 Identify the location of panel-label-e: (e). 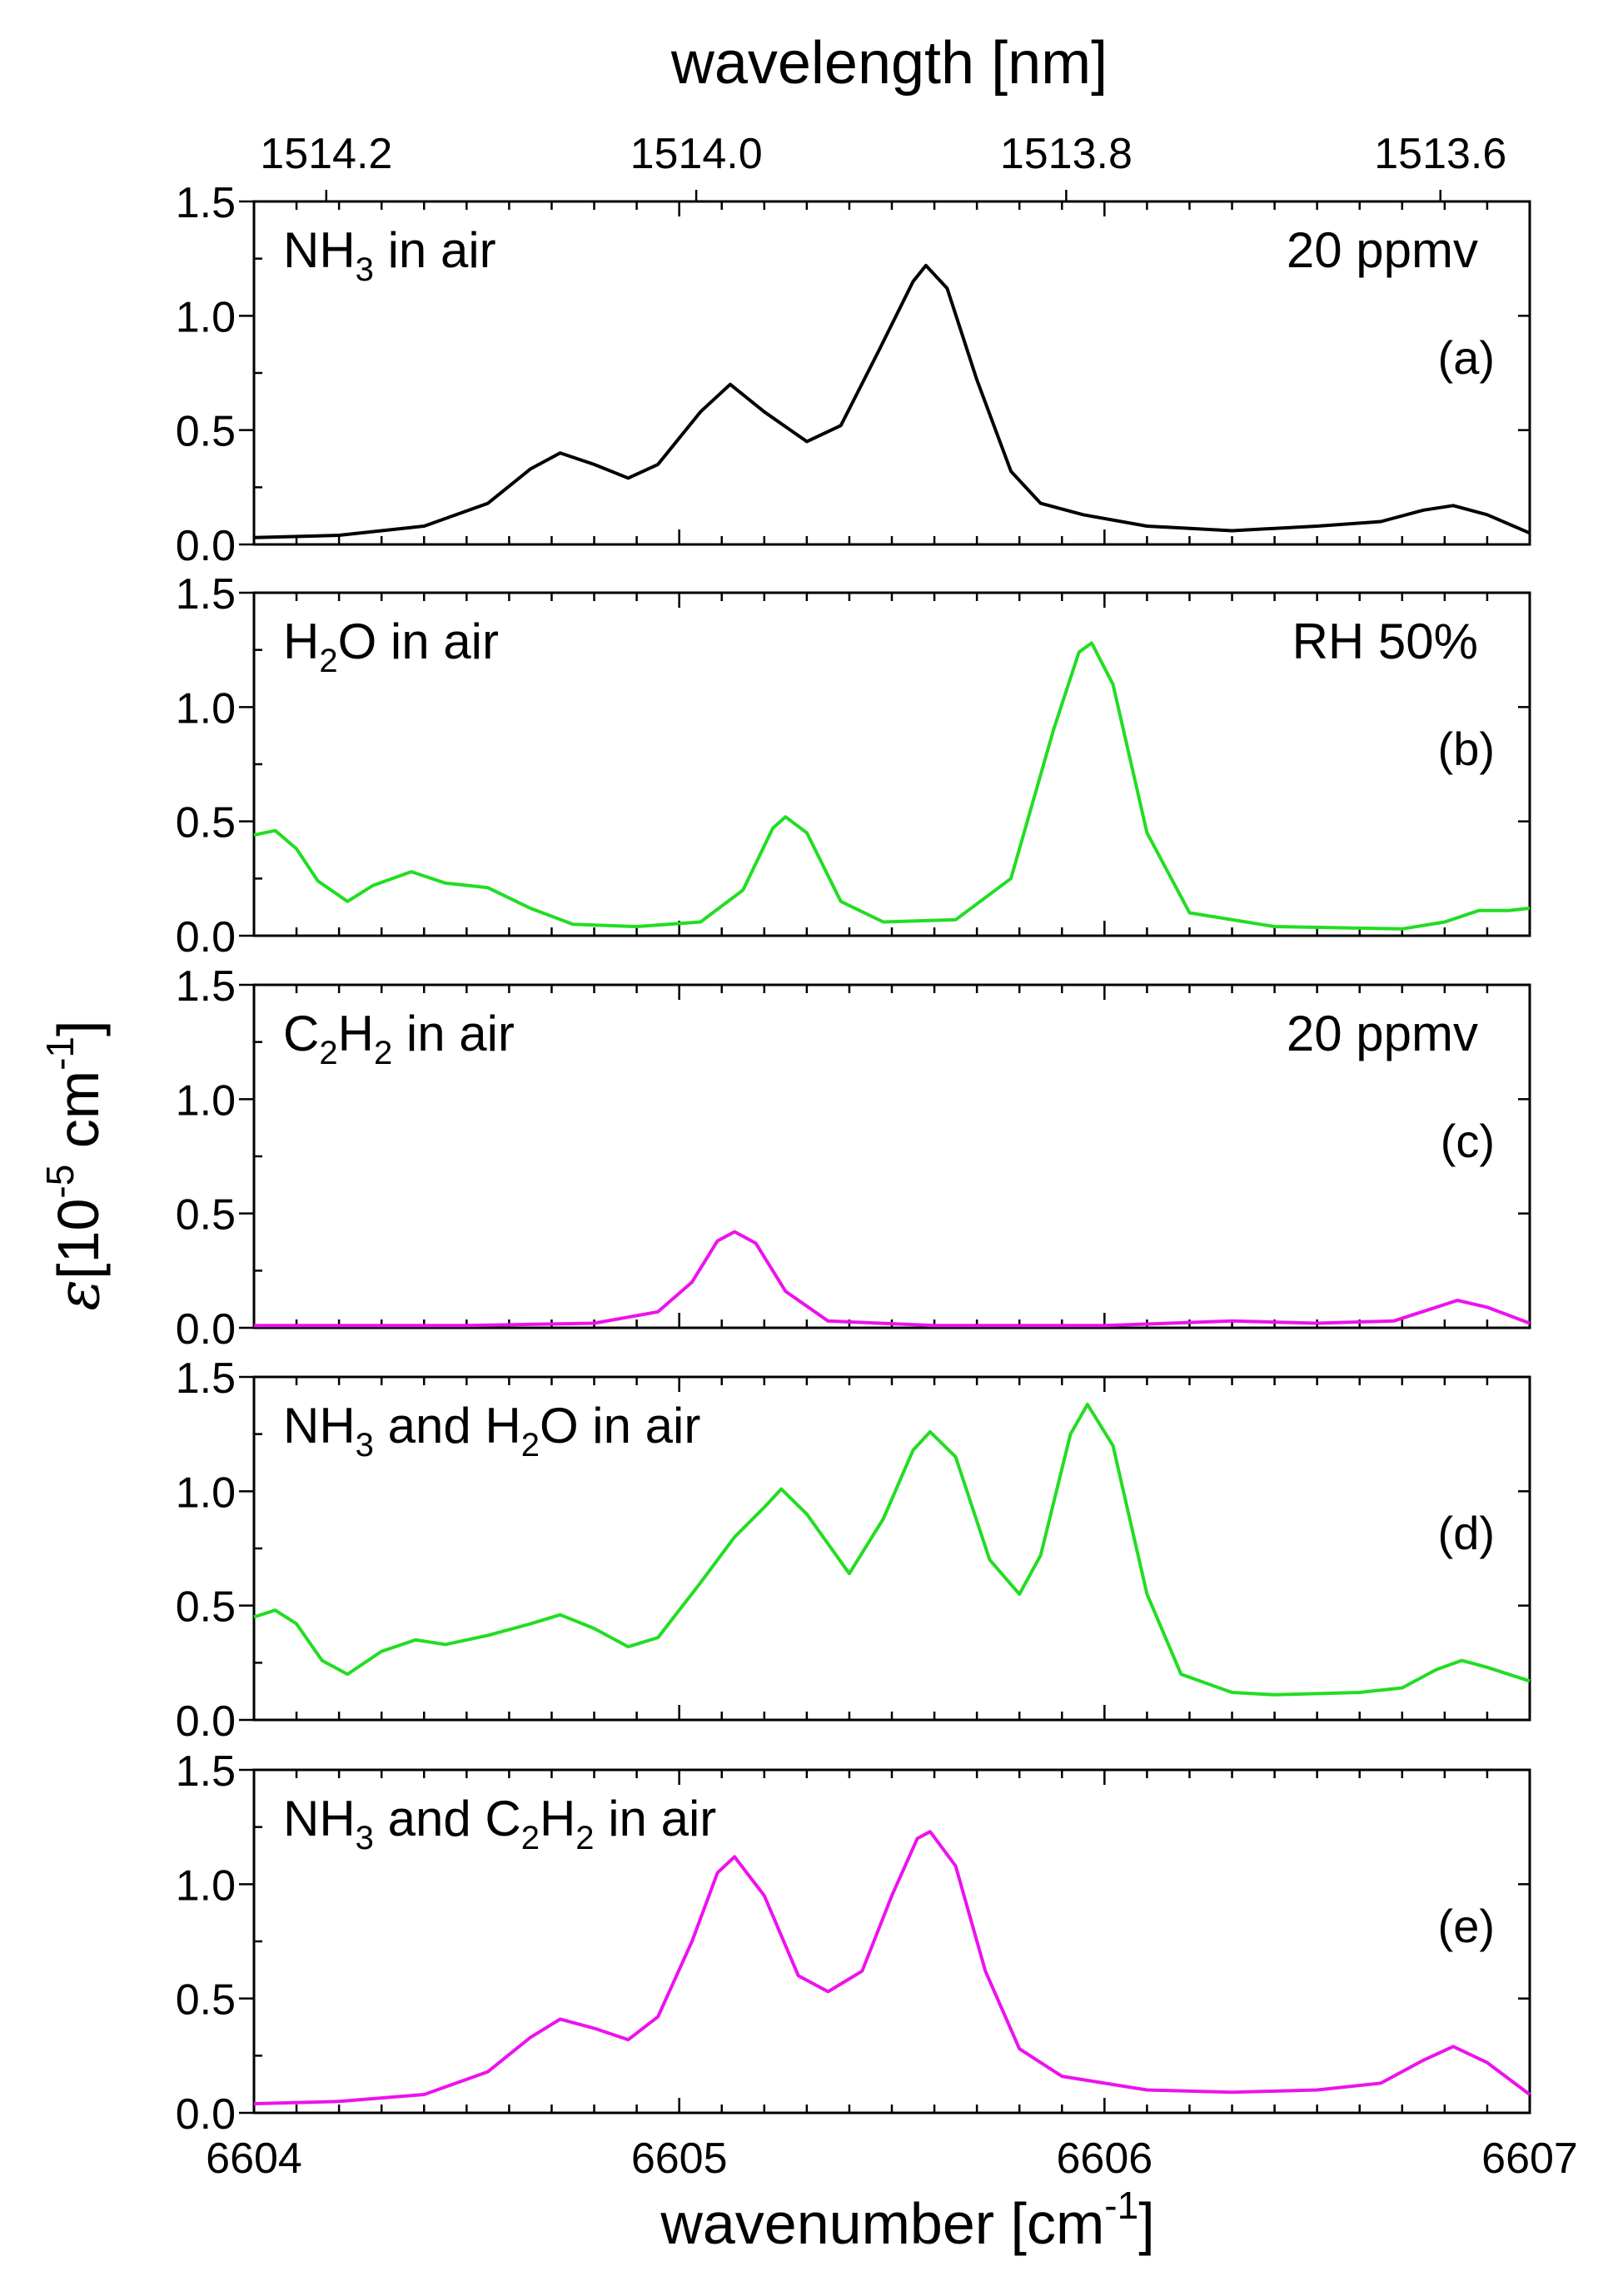
(1467, 1926).